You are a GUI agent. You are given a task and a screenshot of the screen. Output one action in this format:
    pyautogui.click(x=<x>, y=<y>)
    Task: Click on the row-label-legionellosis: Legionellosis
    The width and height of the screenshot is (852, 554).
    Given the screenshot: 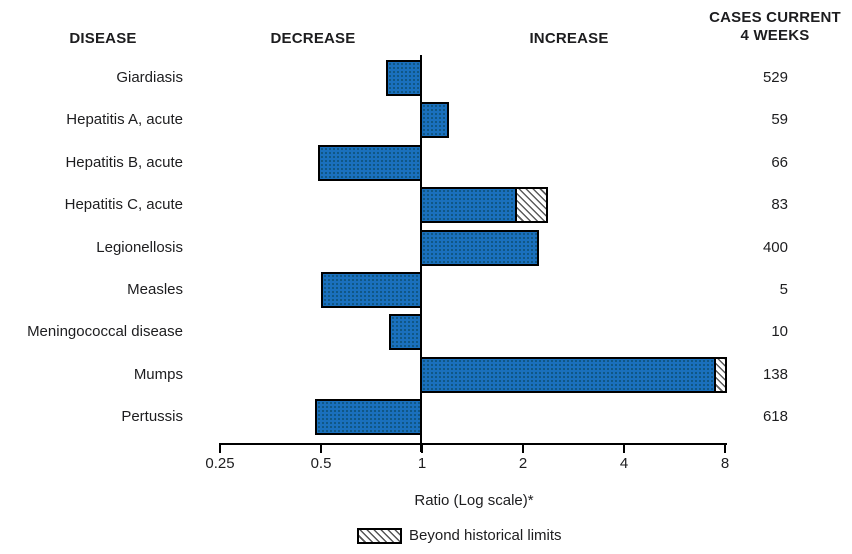 What is the action you would take?
    pyautogui.click(x=139, y=247)
    